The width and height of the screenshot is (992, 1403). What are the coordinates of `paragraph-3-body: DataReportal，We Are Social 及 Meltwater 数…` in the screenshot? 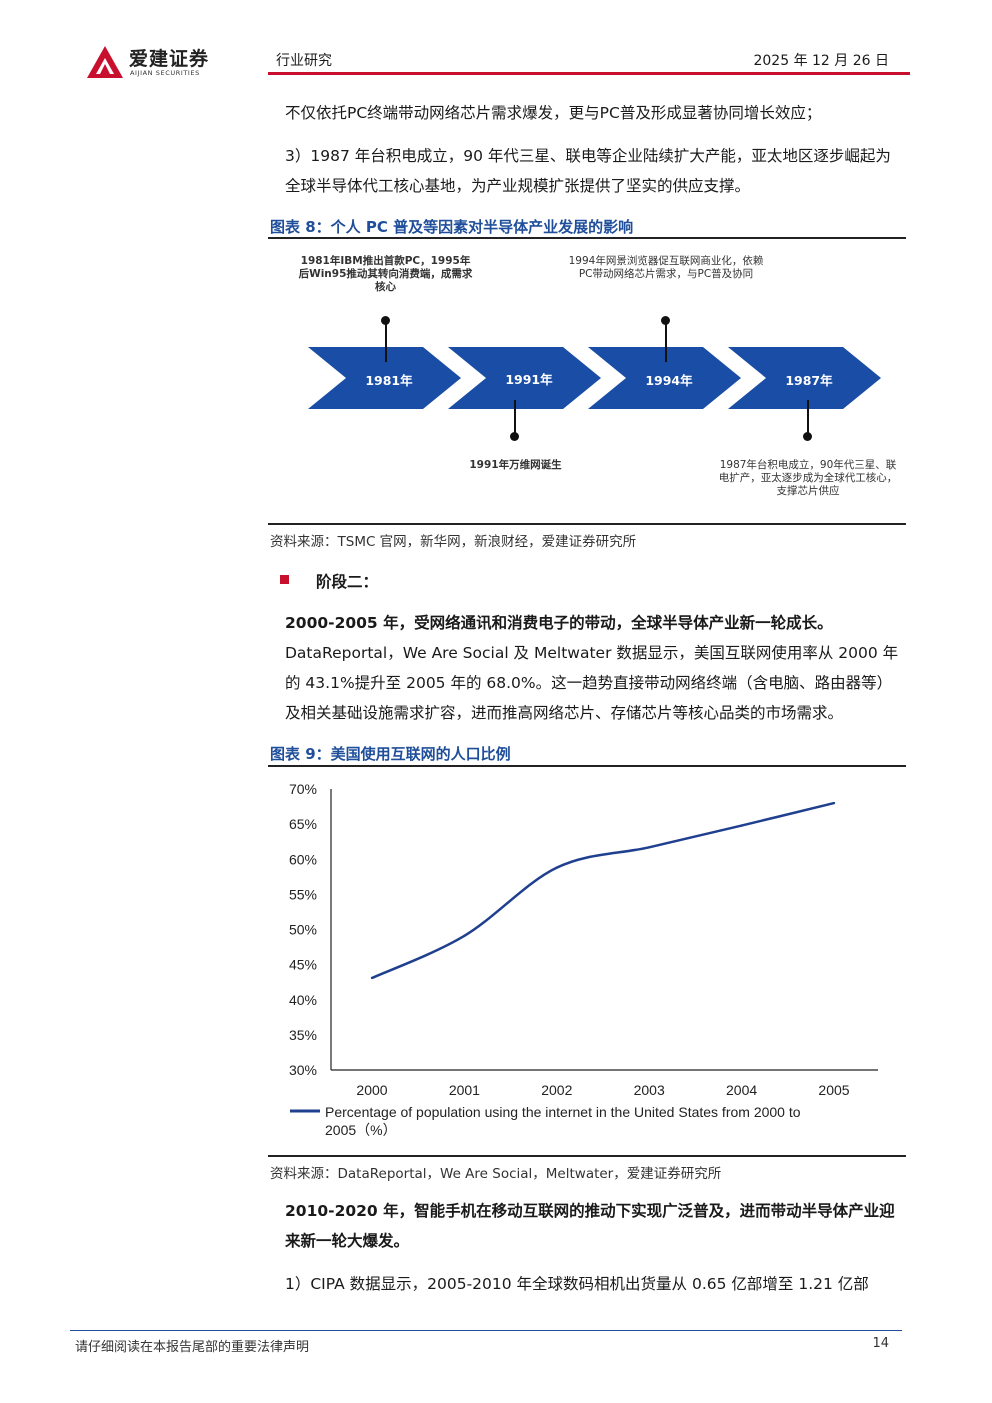 It's located at (592, 683).